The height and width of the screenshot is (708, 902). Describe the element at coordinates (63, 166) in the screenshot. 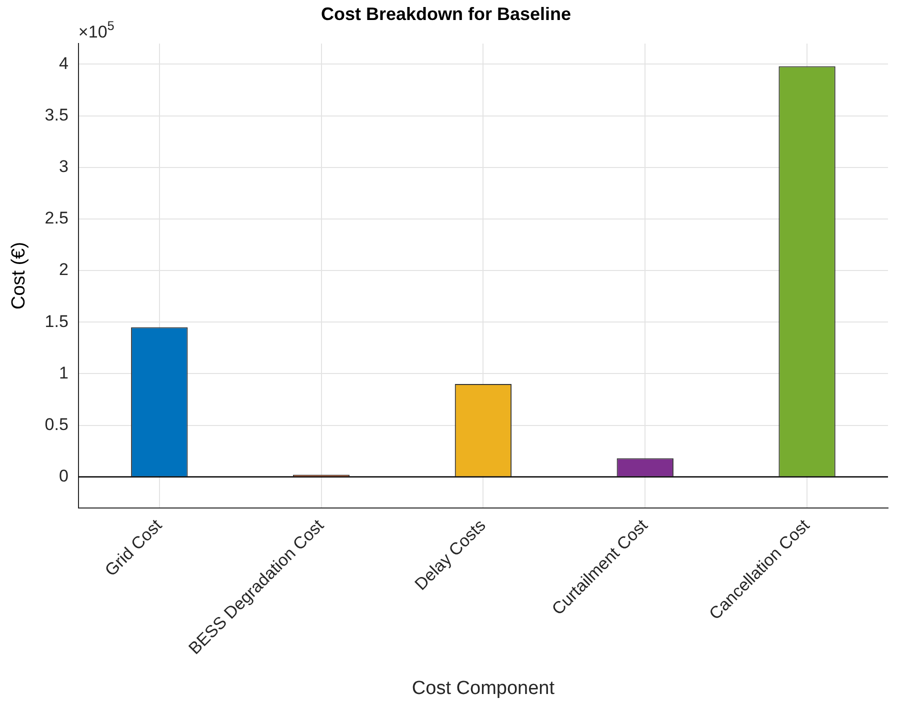

I see `y-tick-label: 3` at that location.